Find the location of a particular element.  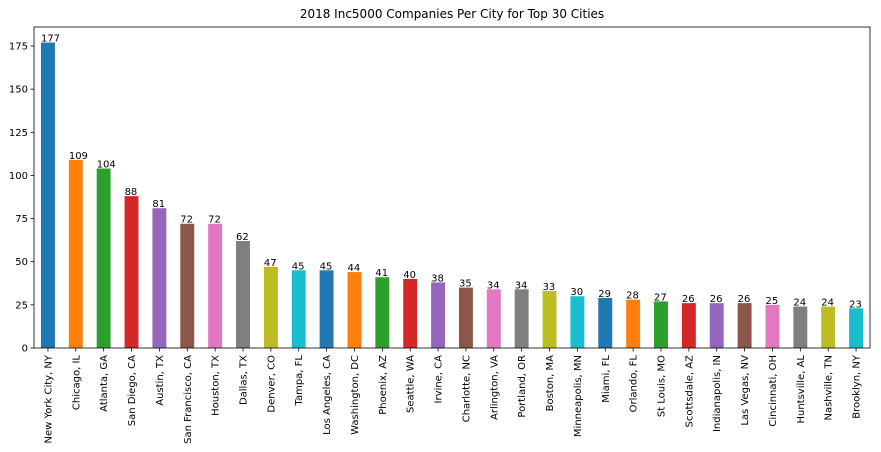

bar-value-label: 35 is located at coordinates (465, 284).